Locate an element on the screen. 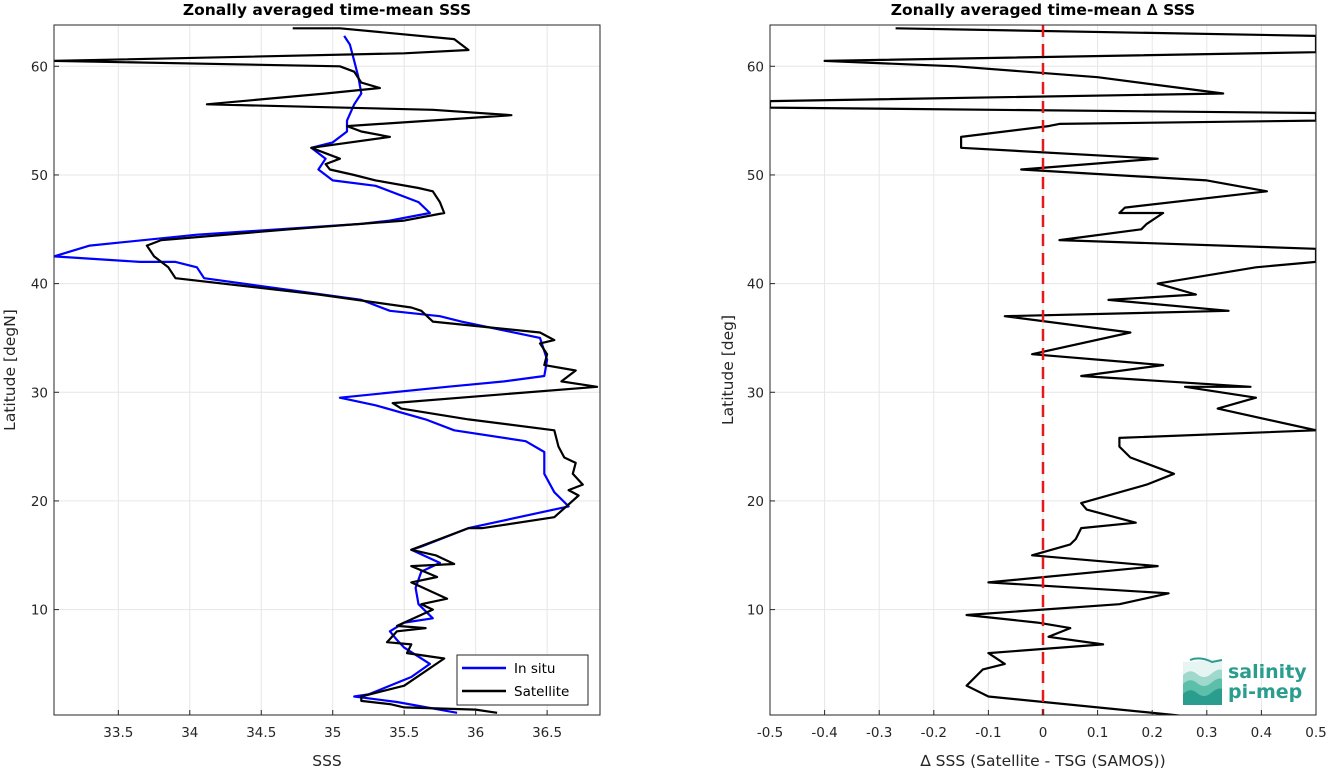 This screenshot has height=769, width=1330. delta-sss-chart-title: Zonally averaged time-mean ∆ SSS is located at coordinates (1043, 10).